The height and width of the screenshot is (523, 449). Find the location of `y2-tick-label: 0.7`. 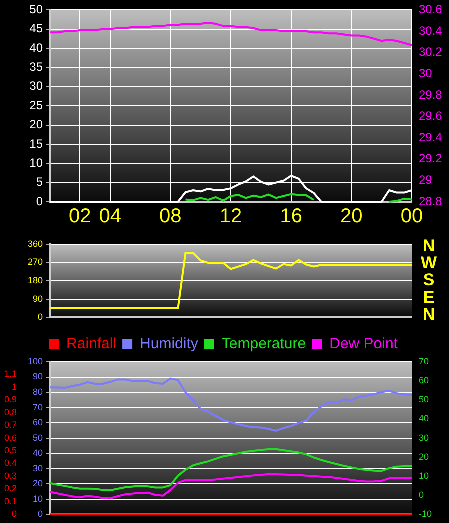

y2-tick-label: 0.7 is located at coordinates (10, 425).